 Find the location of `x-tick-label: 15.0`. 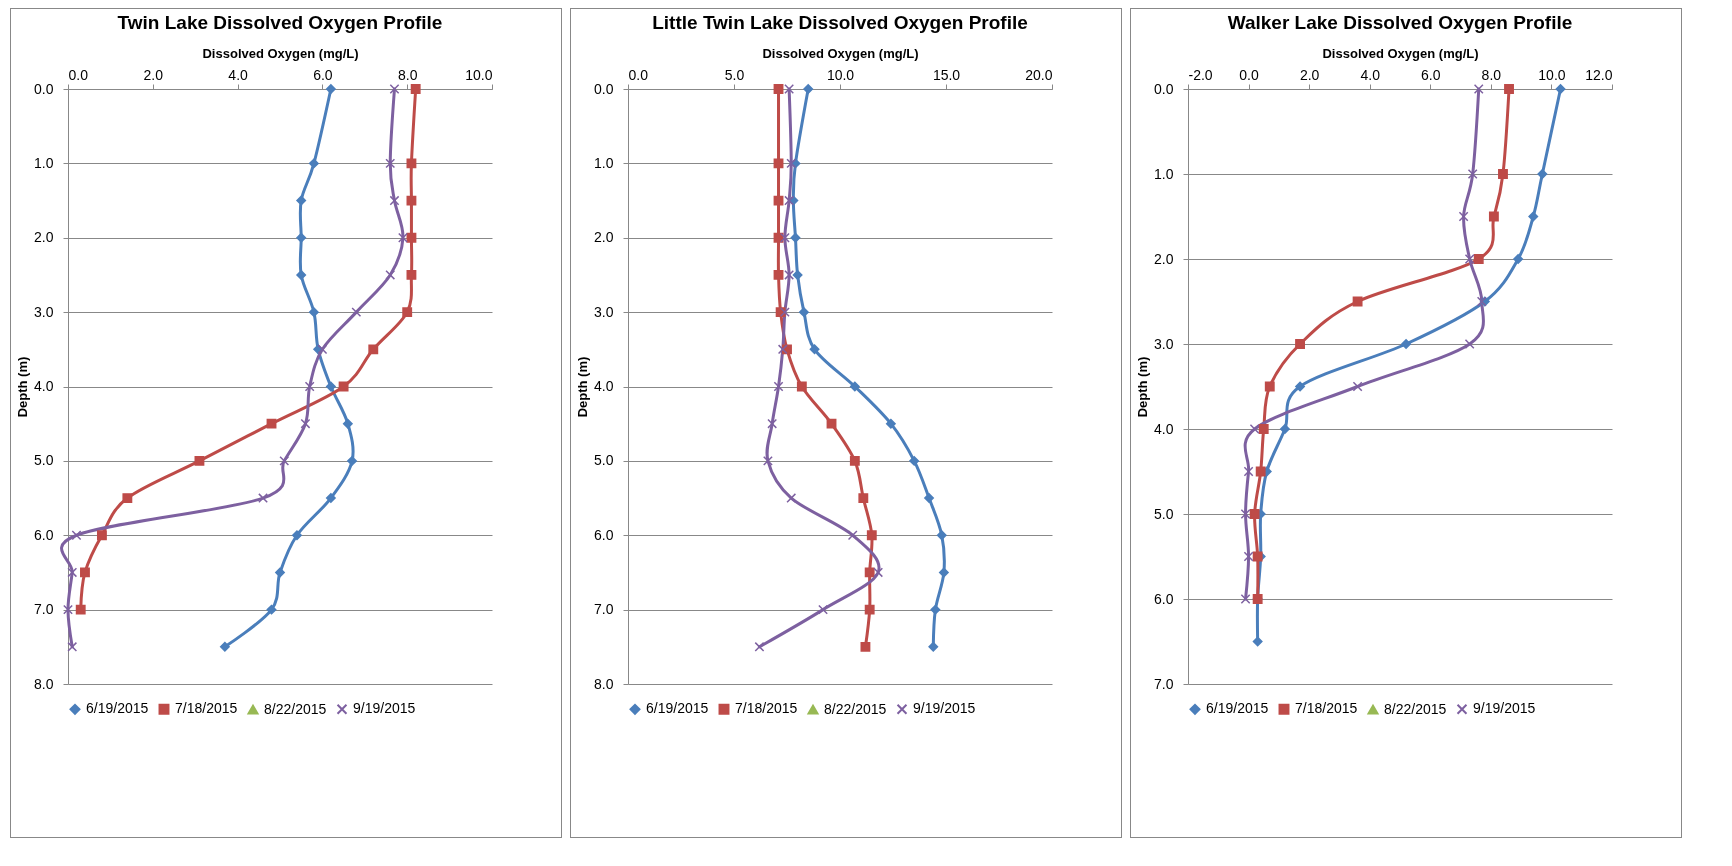

x-tick-label: 15.0 is located at coordinates (946, 74).